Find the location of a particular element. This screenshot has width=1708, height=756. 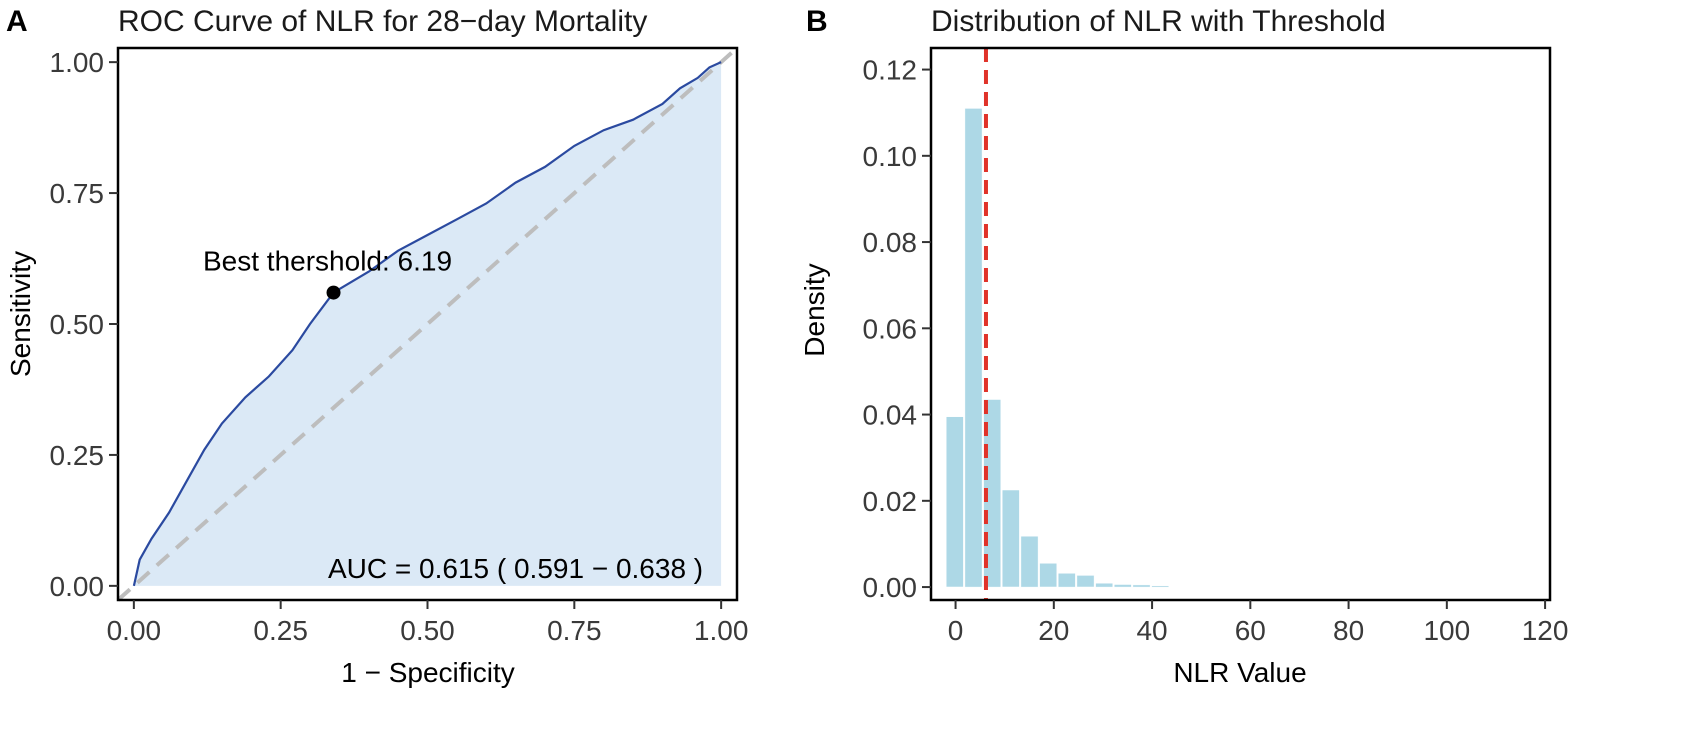

roc-x-axis-label: 1 − Specificity is located at coordinates (428, 672).